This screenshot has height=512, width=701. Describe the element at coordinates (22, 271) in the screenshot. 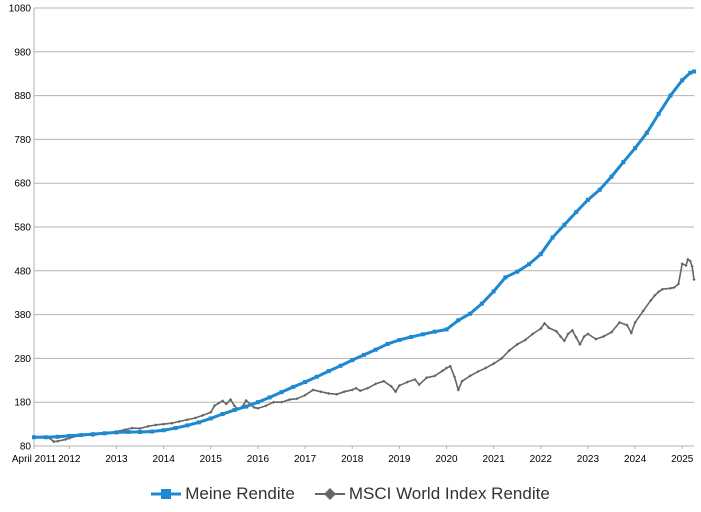

I see `y-tick-label: 480` at that location.